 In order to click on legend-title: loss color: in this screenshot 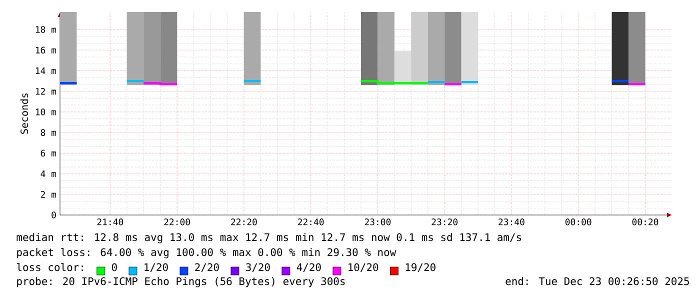, I will do `click(50, 267)`.